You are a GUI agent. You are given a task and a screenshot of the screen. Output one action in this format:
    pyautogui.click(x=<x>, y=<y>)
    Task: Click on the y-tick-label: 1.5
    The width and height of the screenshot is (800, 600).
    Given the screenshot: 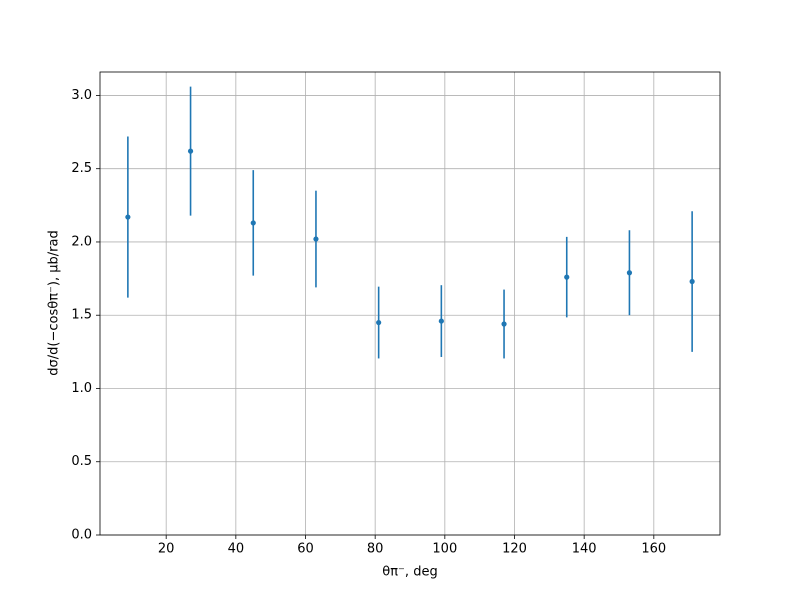 What is the action you would take?
    pyautogui.click(x=81, y=315)
    